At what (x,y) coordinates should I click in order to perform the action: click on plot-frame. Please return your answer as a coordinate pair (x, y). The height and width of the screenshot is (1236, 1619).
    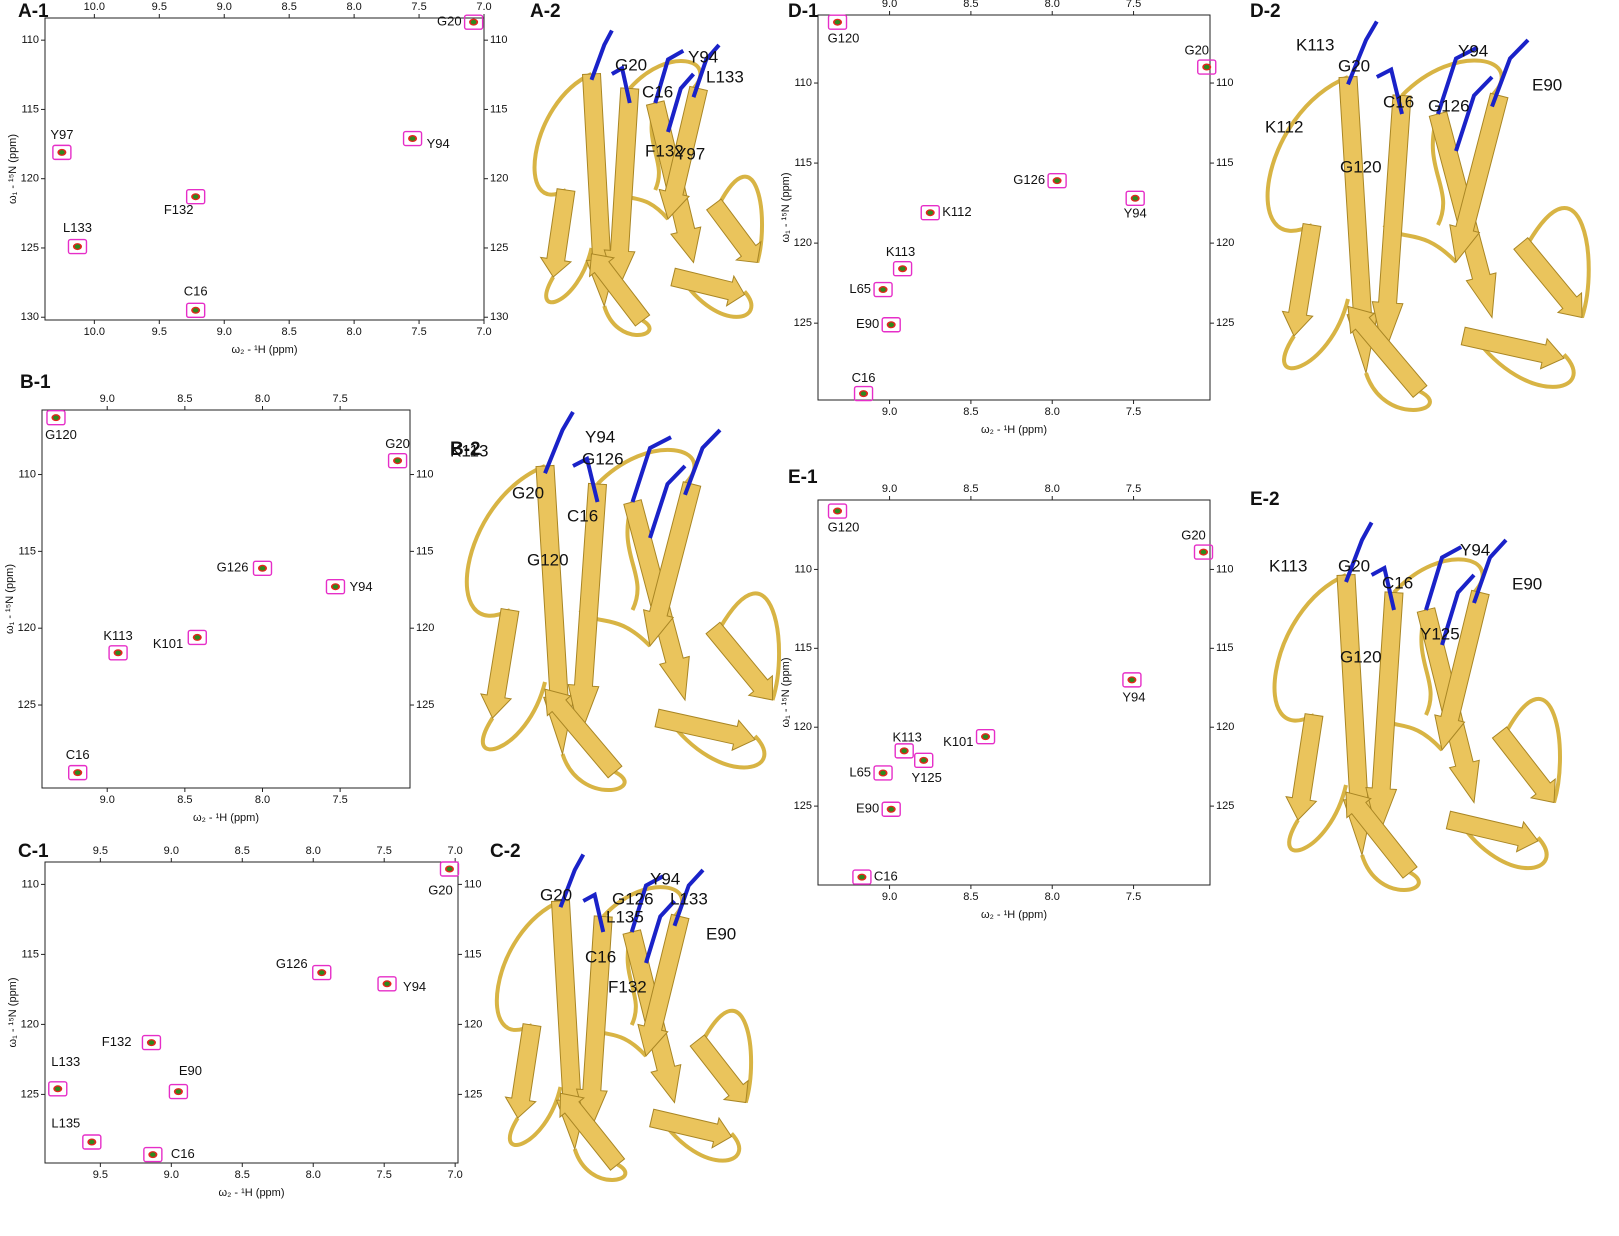
    Looking at the image, I should click on (264, 169).